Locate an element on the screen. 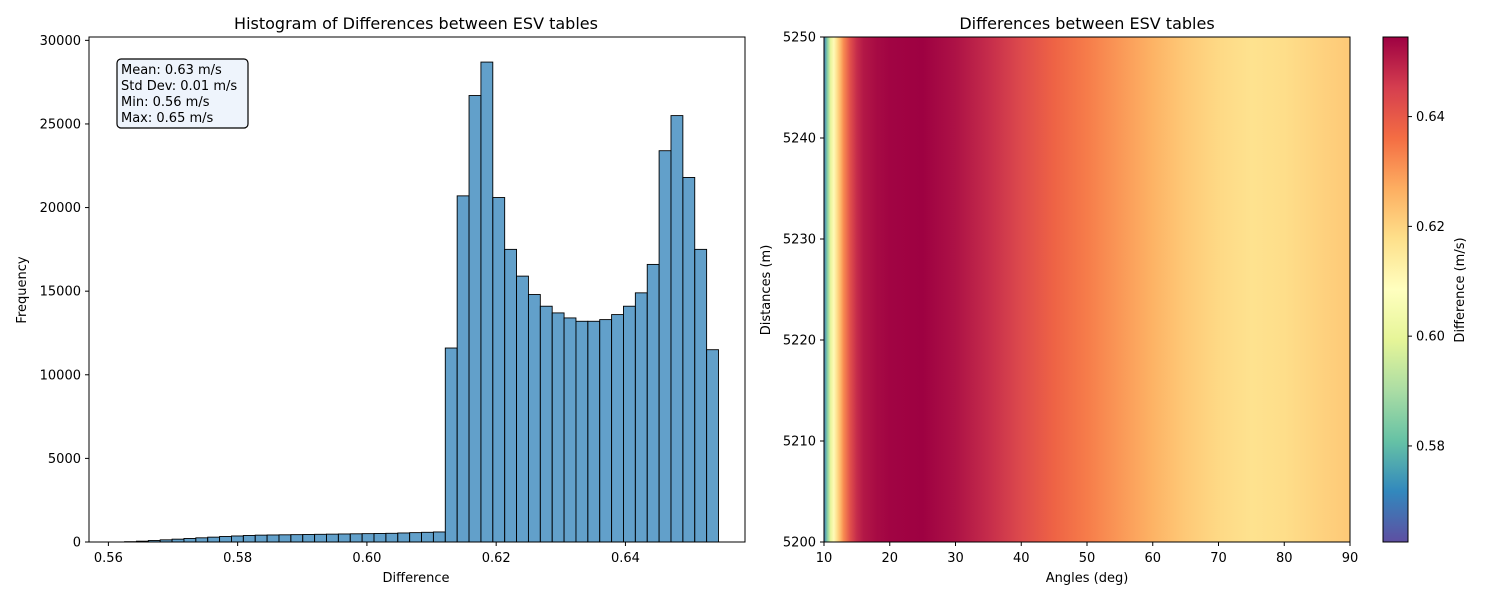 The width and height of the screenshot is (1500, 600). y-tick-label: 10000 is located at coordinates (60, 375).